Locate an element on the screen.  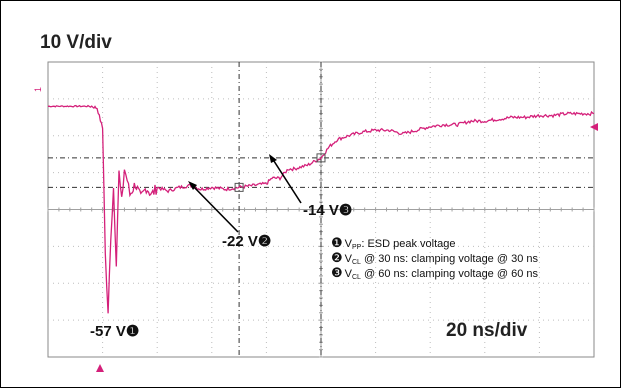
annotation-clamp-30ns: -22 V❷ is located at coordinates (246, 241).